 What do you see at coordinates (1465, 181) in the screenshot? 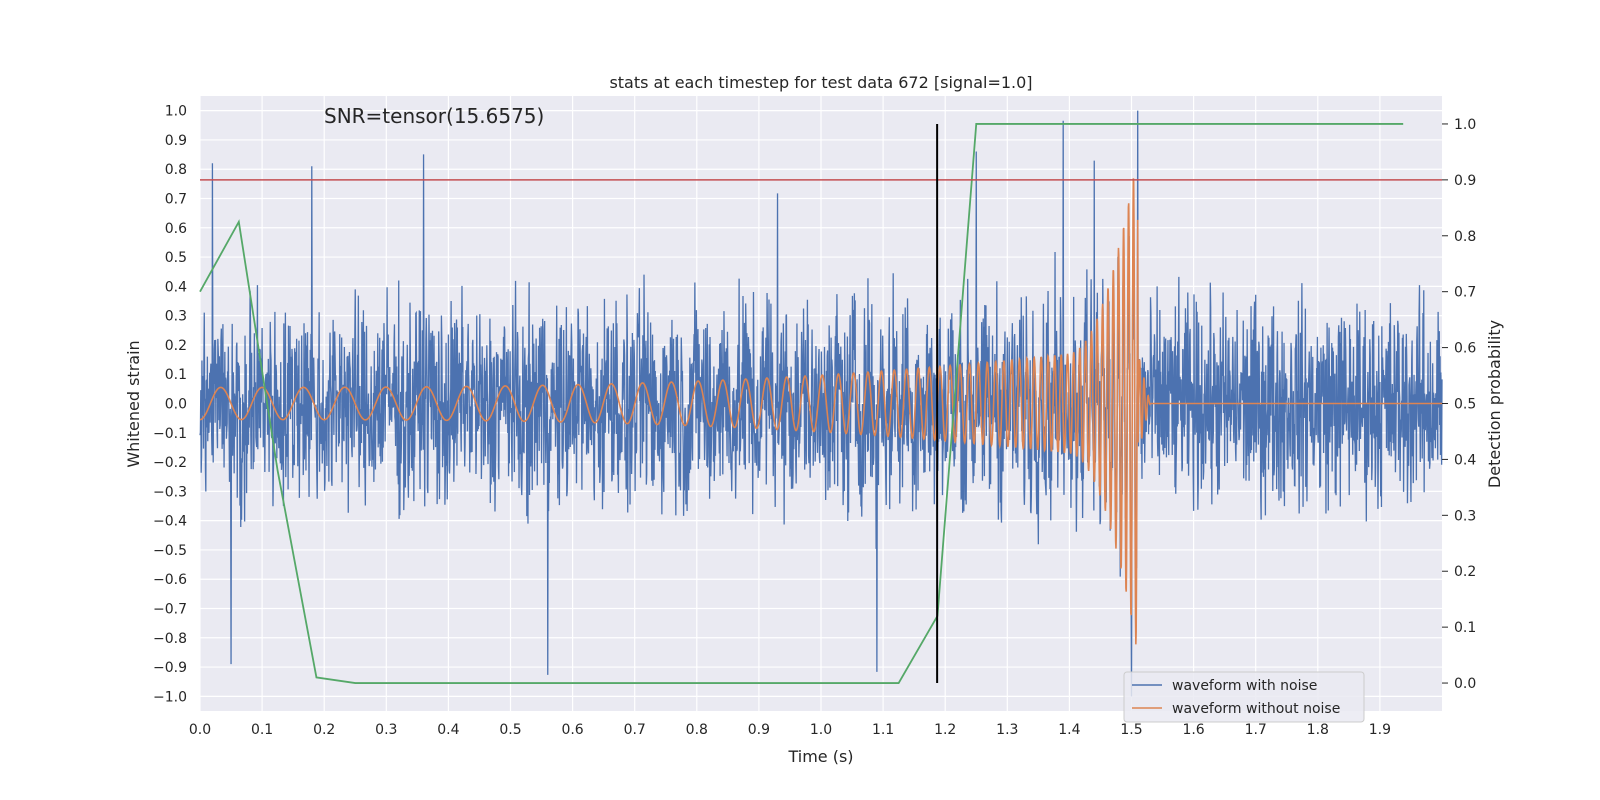
I see `y-right-tick-label: 0.9` at bounding box center [1465, 181].